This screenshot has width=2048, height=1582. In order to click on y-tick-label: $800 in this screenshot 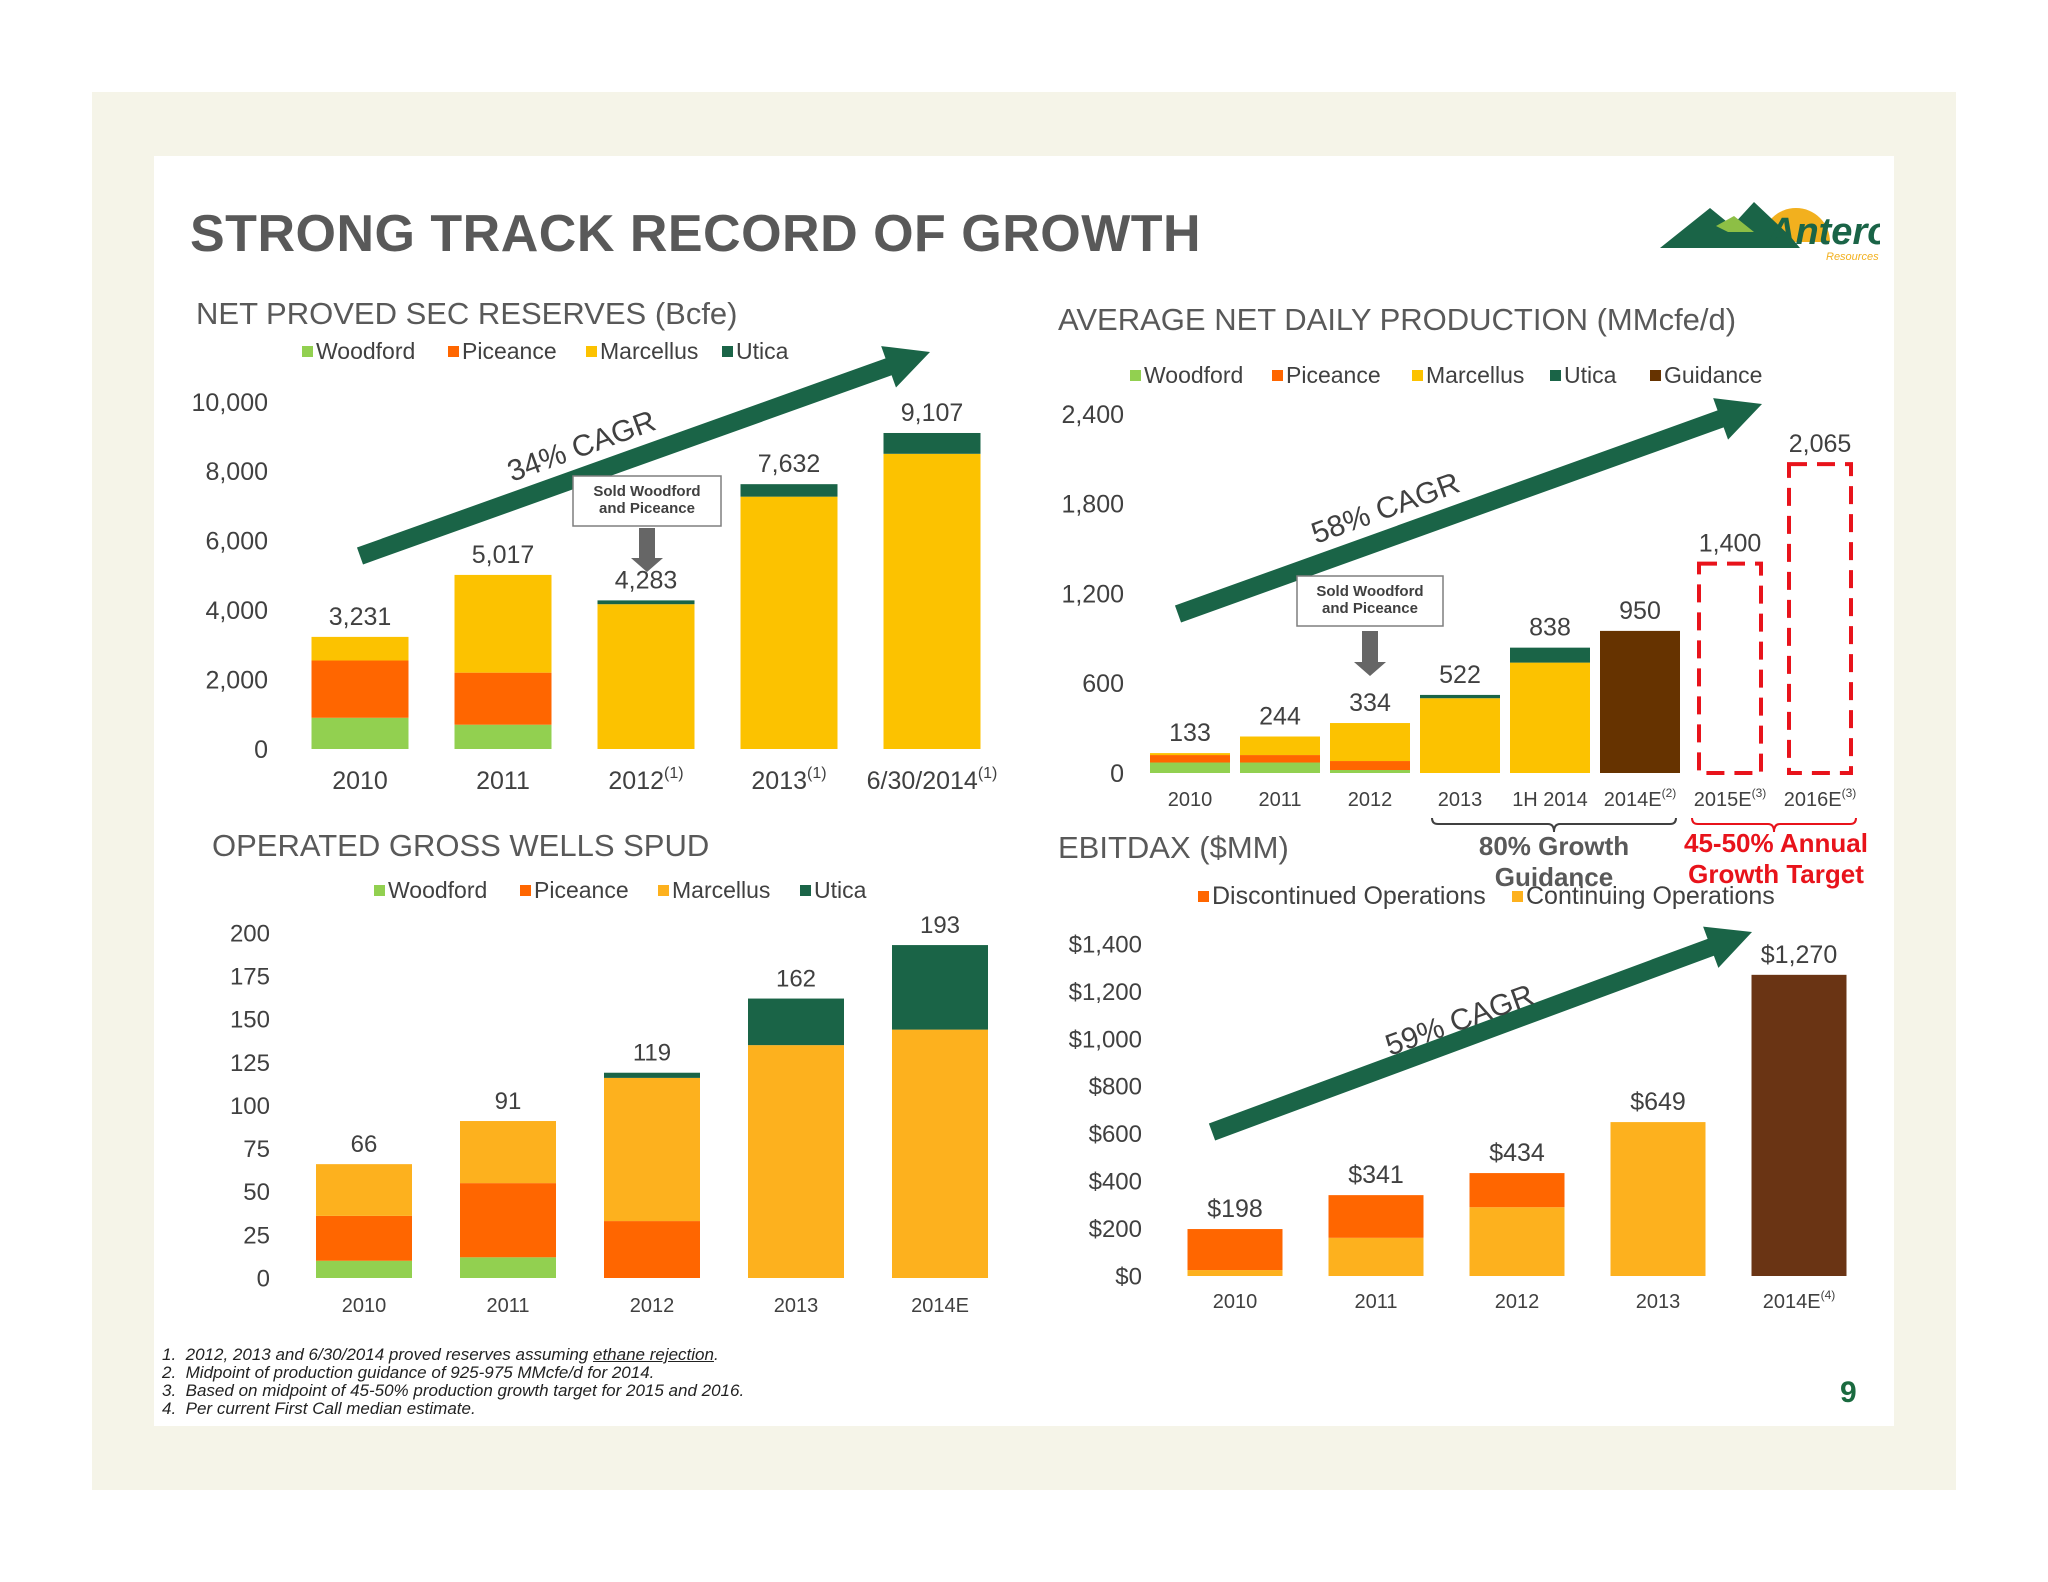, I will do `click(1115, 1087)`.